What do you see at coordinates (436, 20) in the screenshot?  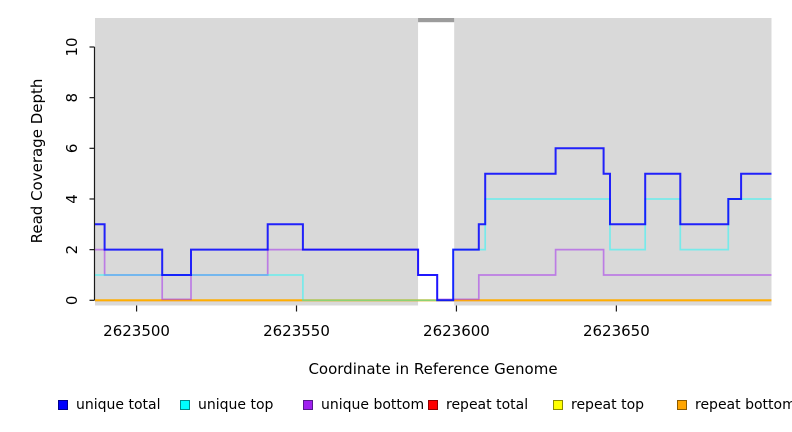 I see `clipped-coverage-bar` at bounding box center [436, 20].